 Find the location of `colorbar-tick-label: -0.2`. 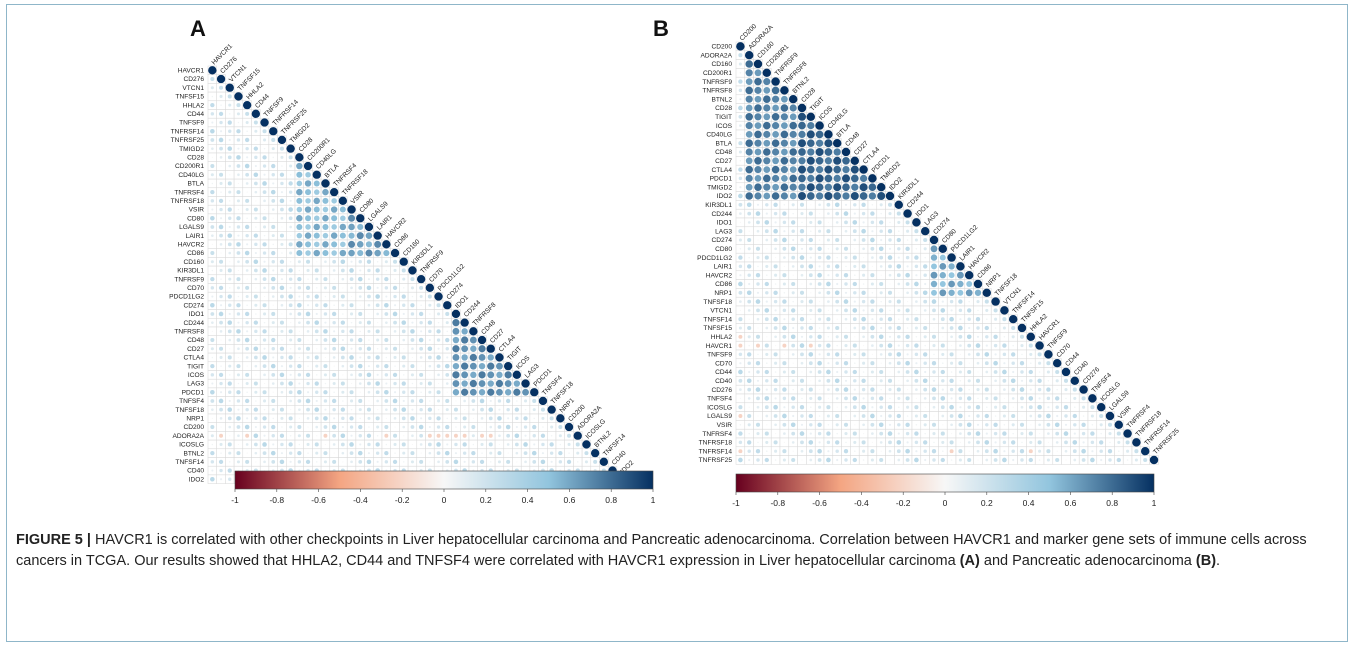

colorbar-tick-label: -0.2 is located at coordinates (903, 503).